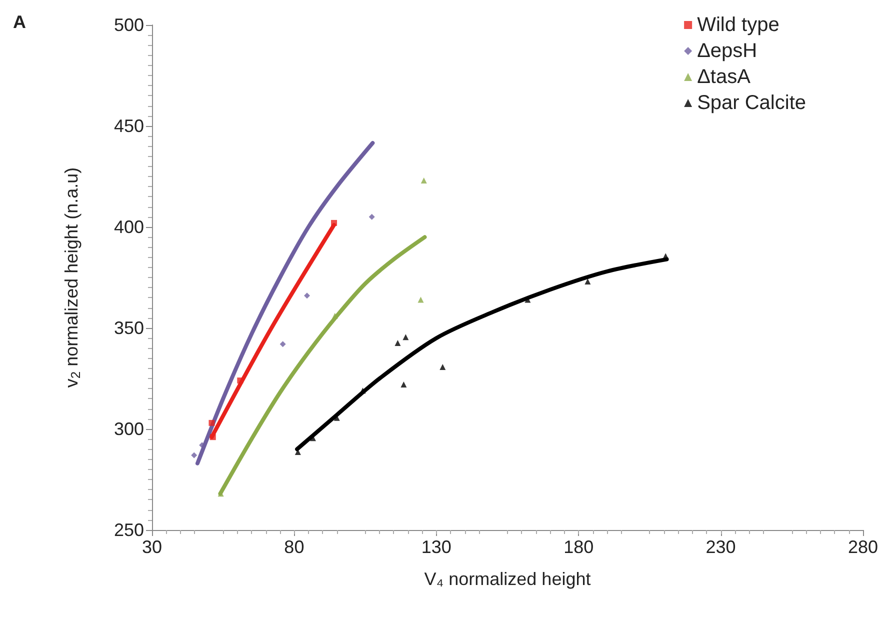 This screenshot has width=891, height=626. Describe the element at coordinates (507, 579) in the screenshot. I see `x-axis-title: V₄ normalized height` at that location.